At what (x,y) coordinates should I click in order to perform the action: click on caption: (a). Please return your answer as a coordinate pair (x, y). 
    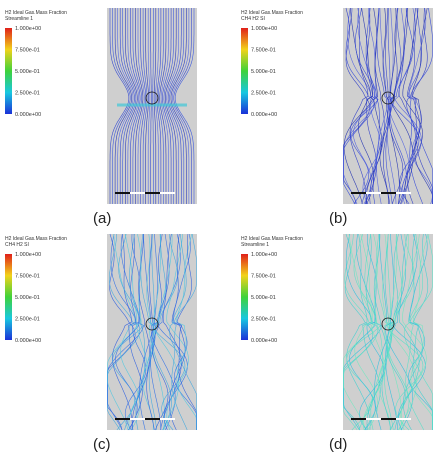
    Looking at the image, I should click on (102, 218).